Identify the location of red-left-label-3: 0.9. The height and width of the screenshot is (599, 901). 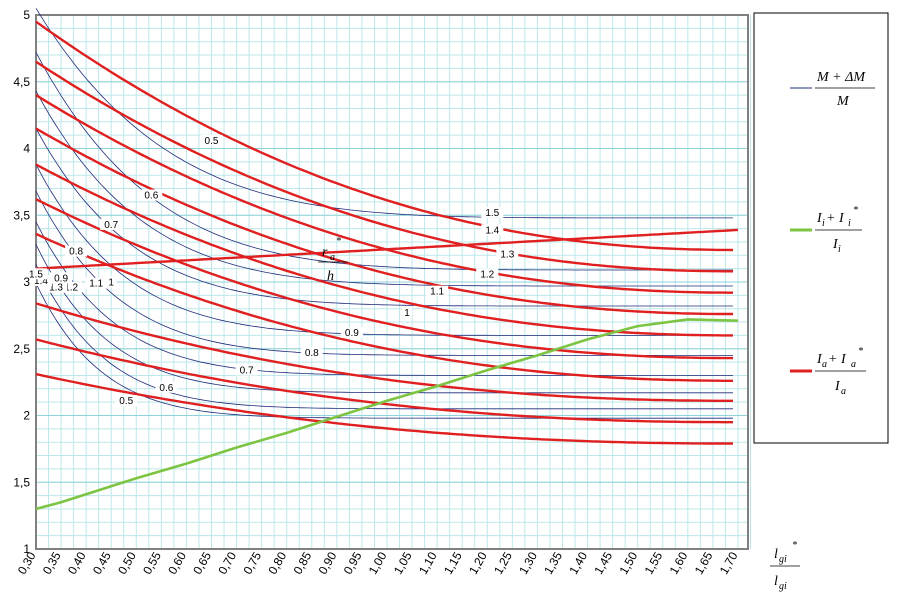
(61, 278).